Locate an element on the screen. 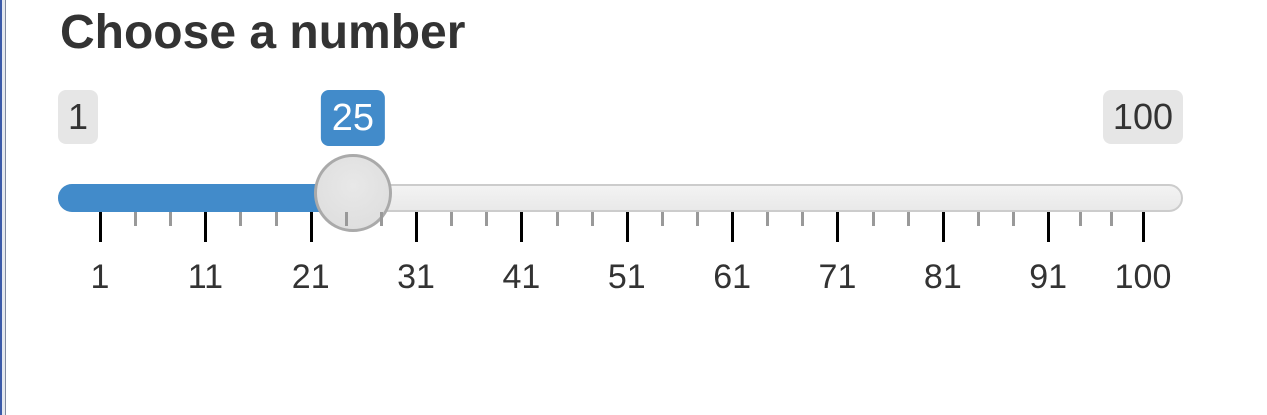  slider-tick-label: 81 is located at coordinates (942, 277).